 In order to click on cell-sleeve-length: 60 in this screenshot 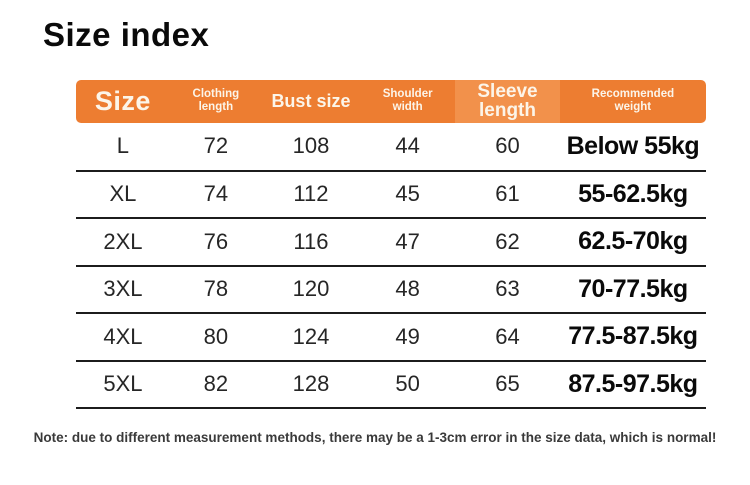, I will do `click(507, 146)`.